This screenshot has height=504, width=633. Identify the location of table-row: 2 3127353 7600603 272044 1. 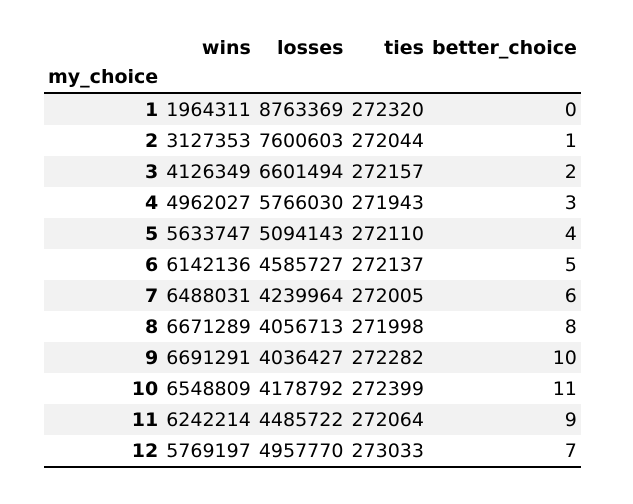
(312, 140).